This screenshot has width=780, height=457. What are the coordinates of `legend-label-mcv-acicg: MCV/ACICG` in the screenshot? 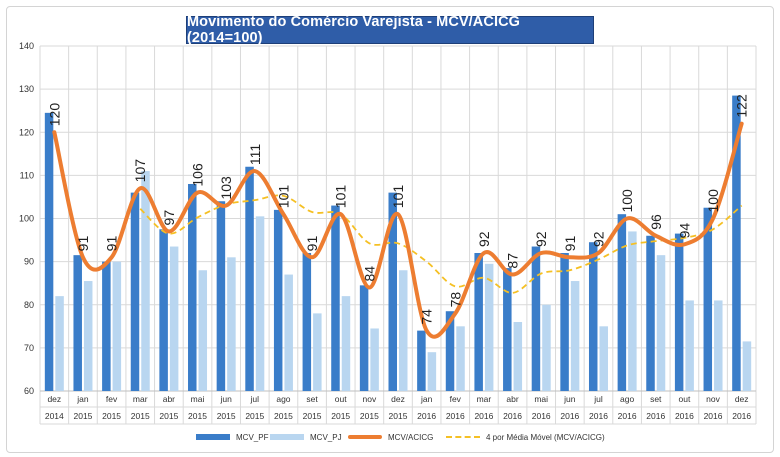 It's located at (411, 437).